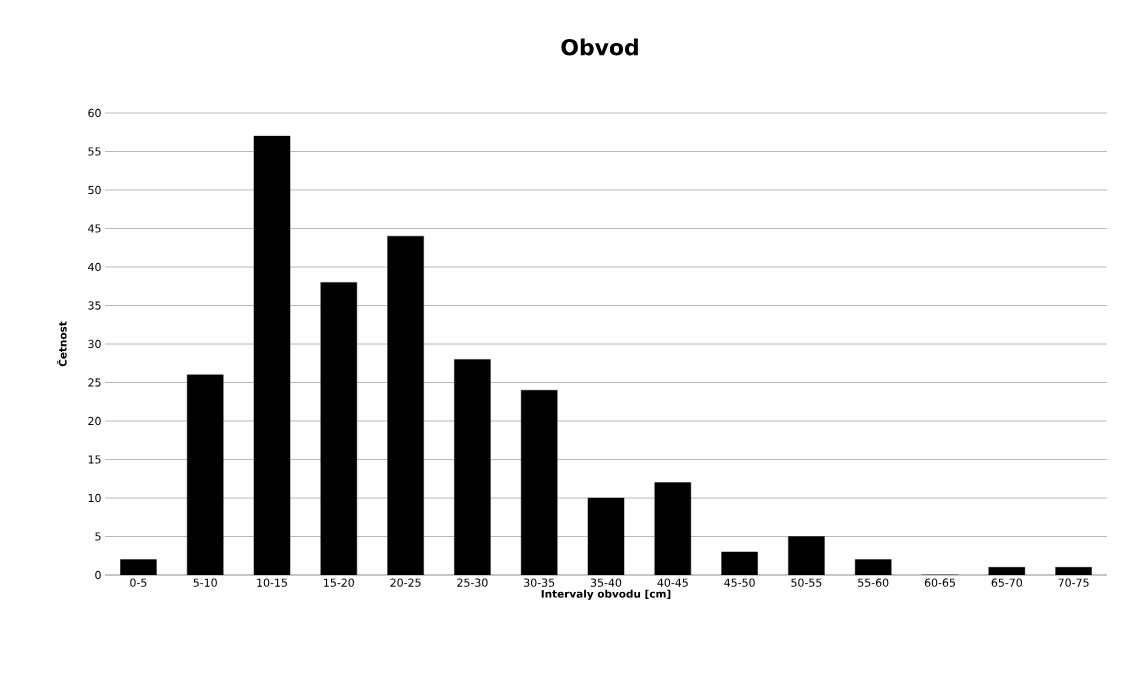  What do you see at coordinates (339, 582) in the screenshot?
I see `x-tick-label: 15-20` at bounding box center [339, 582].